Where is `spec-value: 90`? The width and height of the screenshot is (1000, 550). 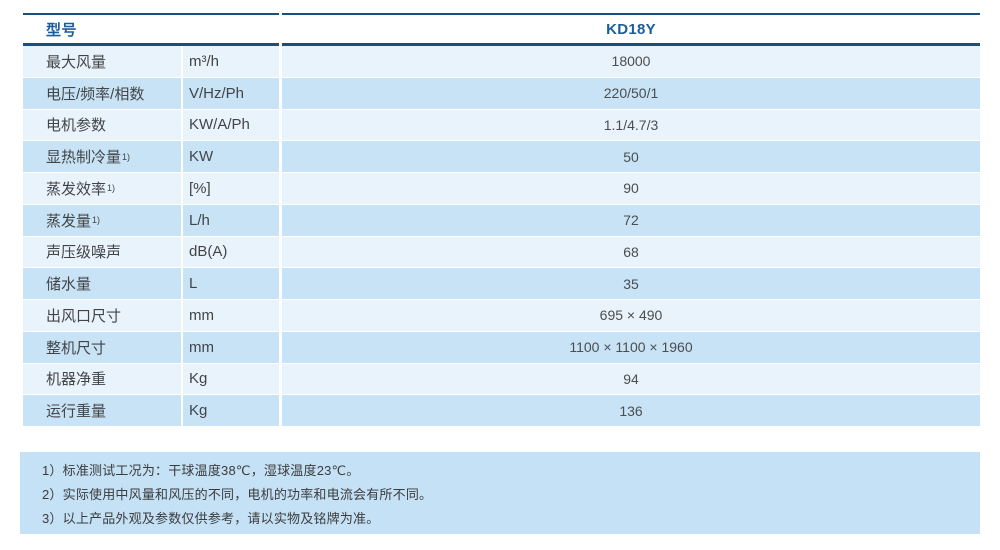 spec-value: 90 is located at coordinates (631, 188).